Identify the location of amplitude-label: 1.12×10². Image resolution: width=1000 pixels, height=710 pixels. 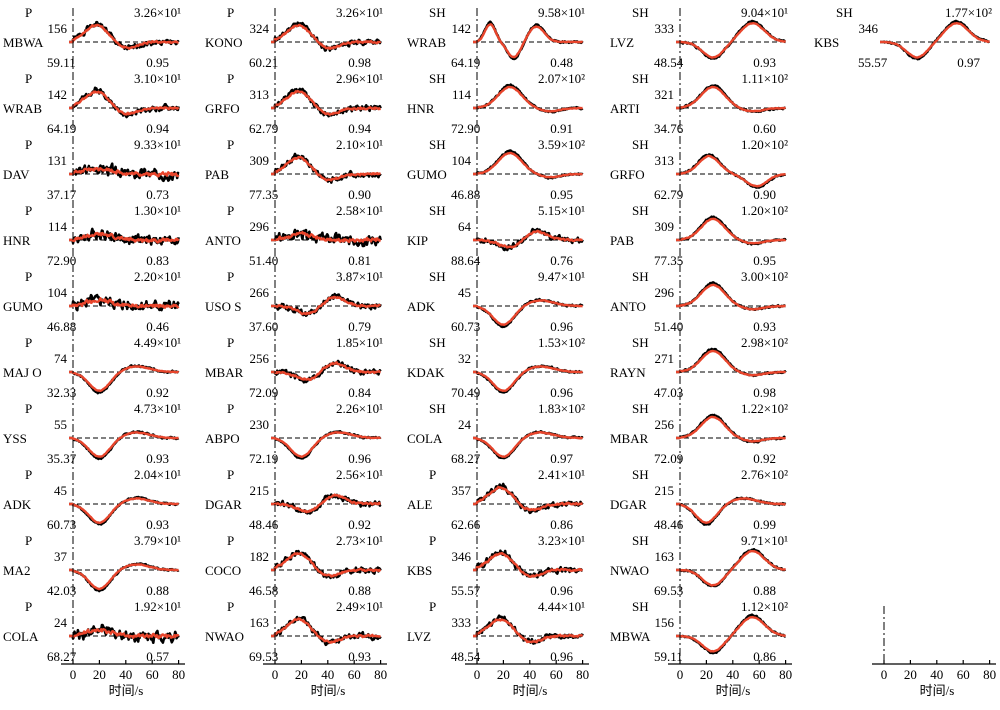
(764, 606).